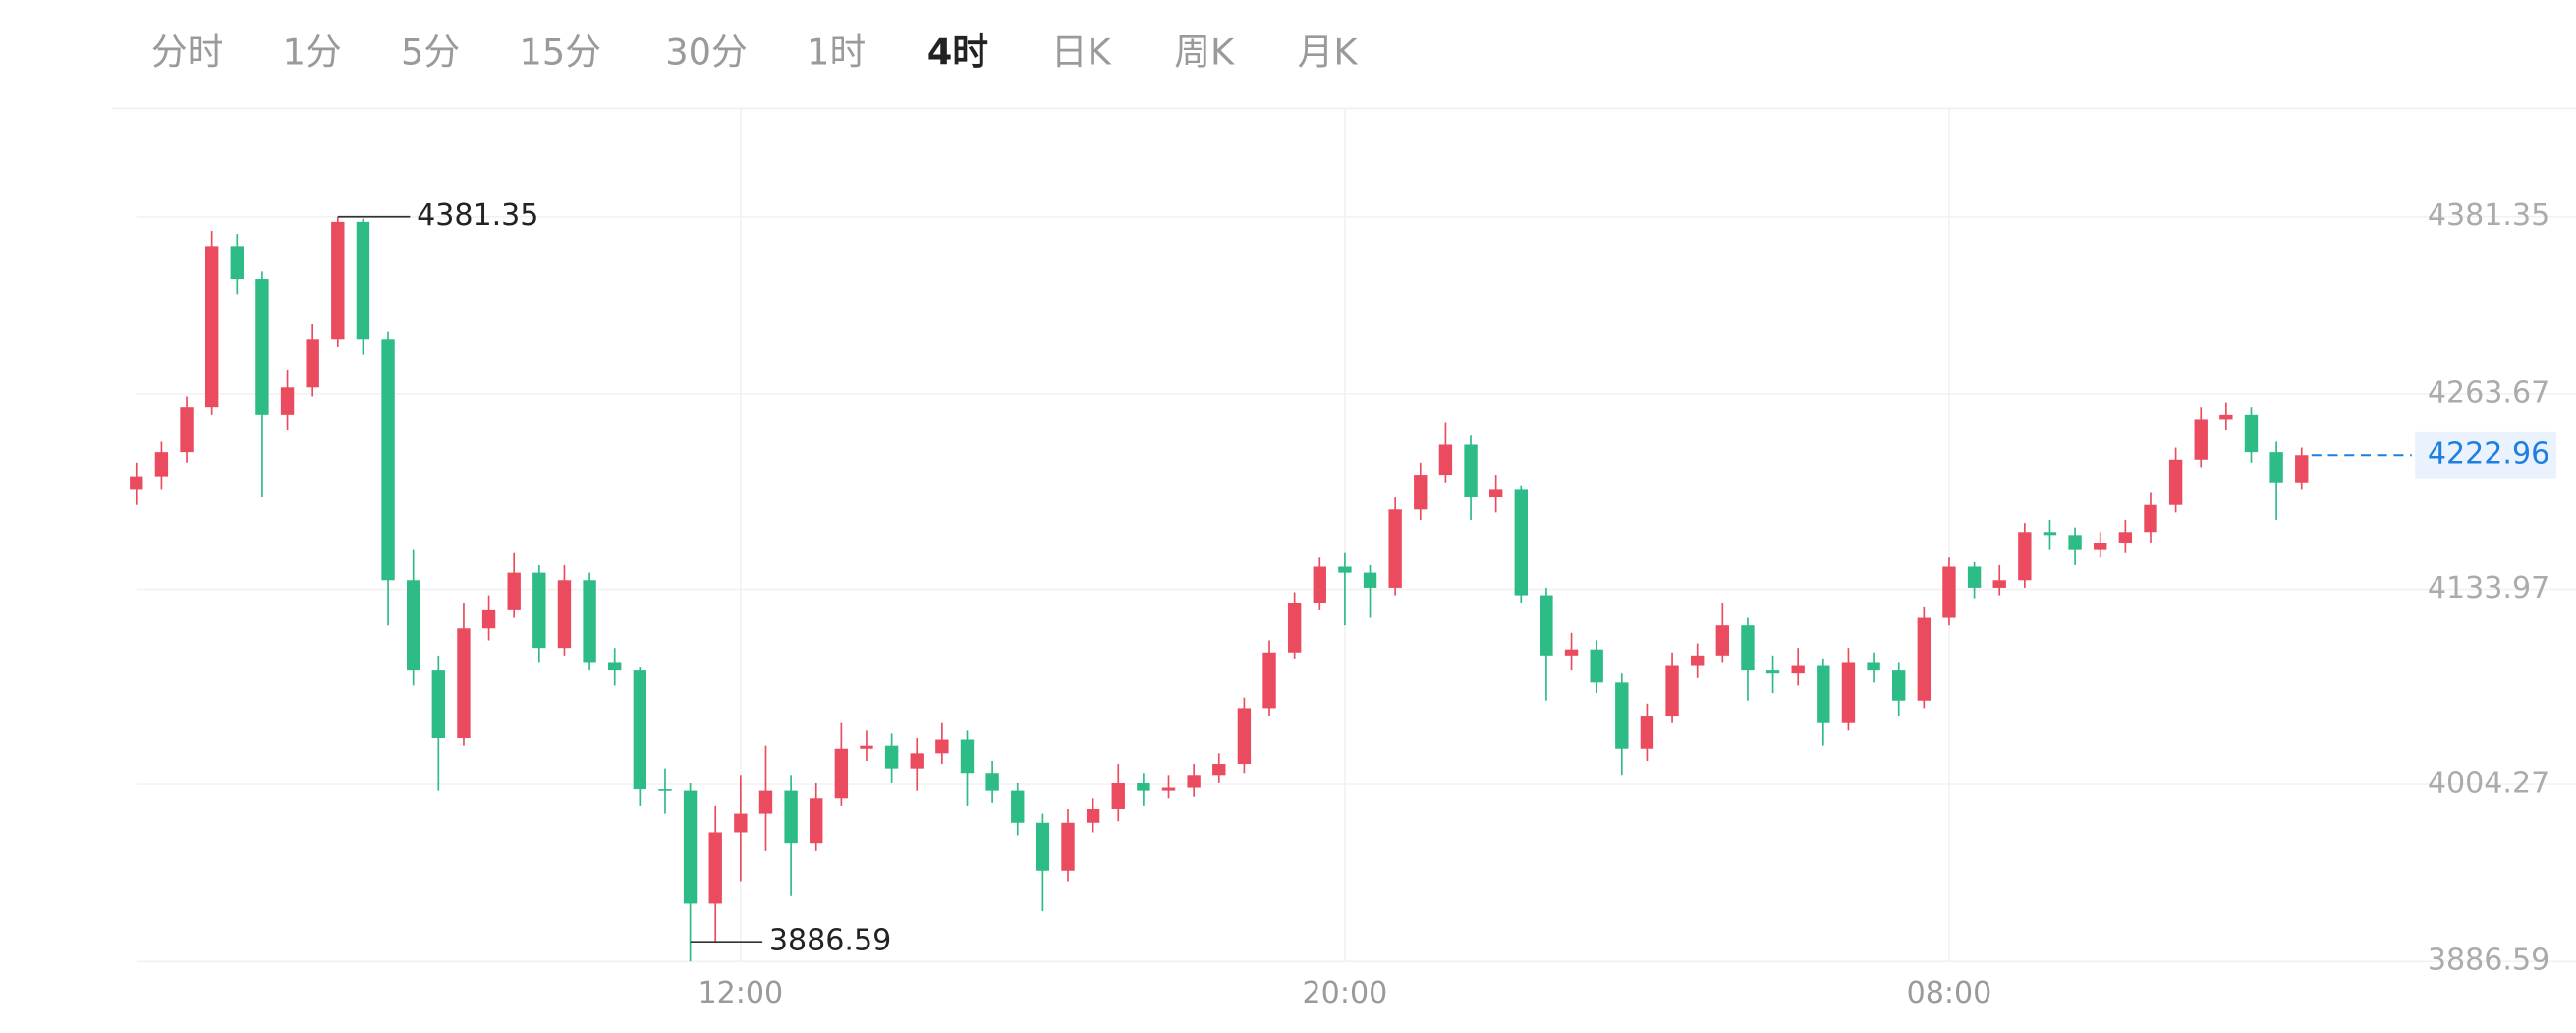  Describe the element at coordinates (1081, 52) in the screenshot. I see `timeframe-tab: 日K` at that location.